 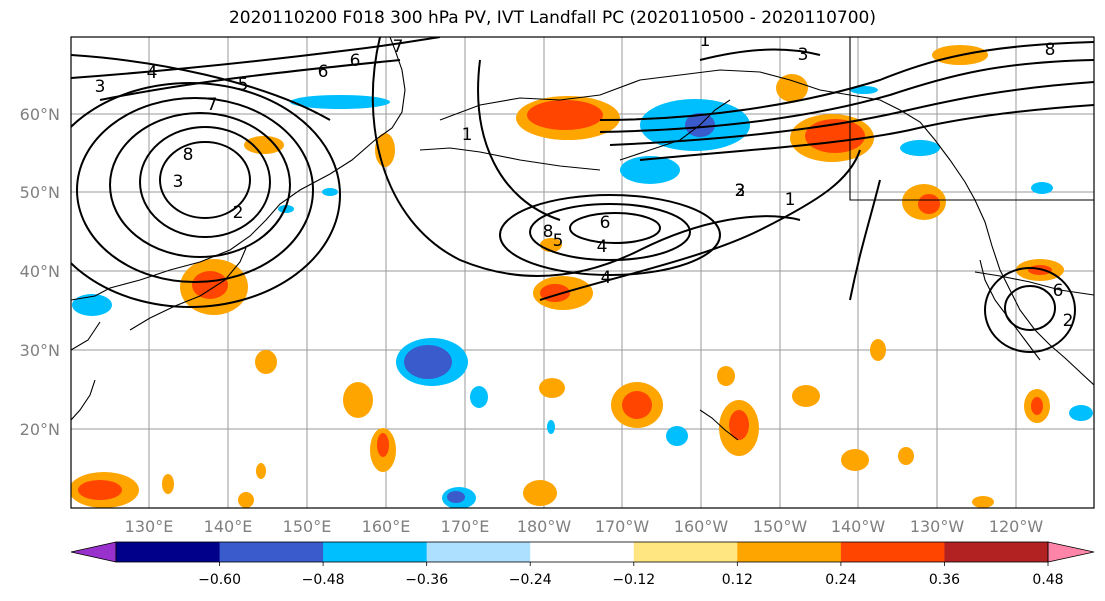 I want to click on us-canada-border, so click(x=971, y=119).